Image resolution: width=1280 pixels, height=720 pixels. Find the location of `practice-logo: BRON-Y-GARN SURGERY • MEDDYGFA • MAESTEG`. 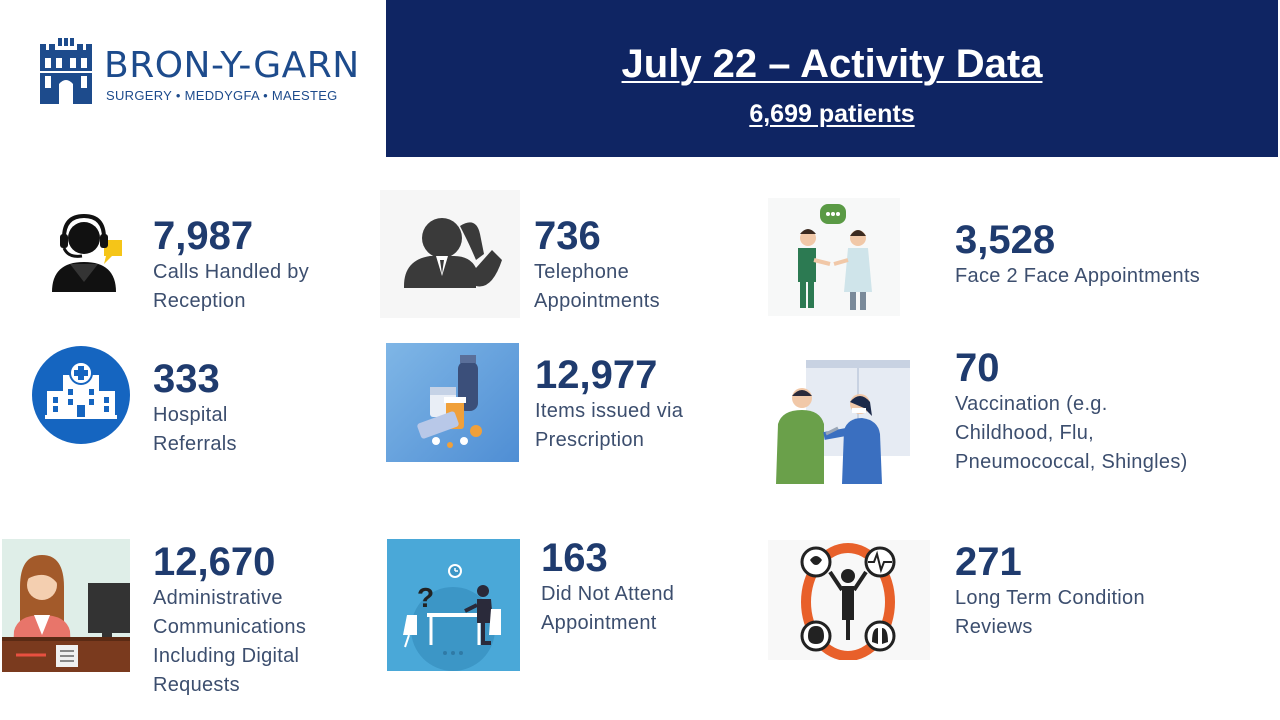

practice-logo: BRON-Y-GARN SURGERY • MEDDYGFA • MAESTEG is located at coordinates (200, 73).